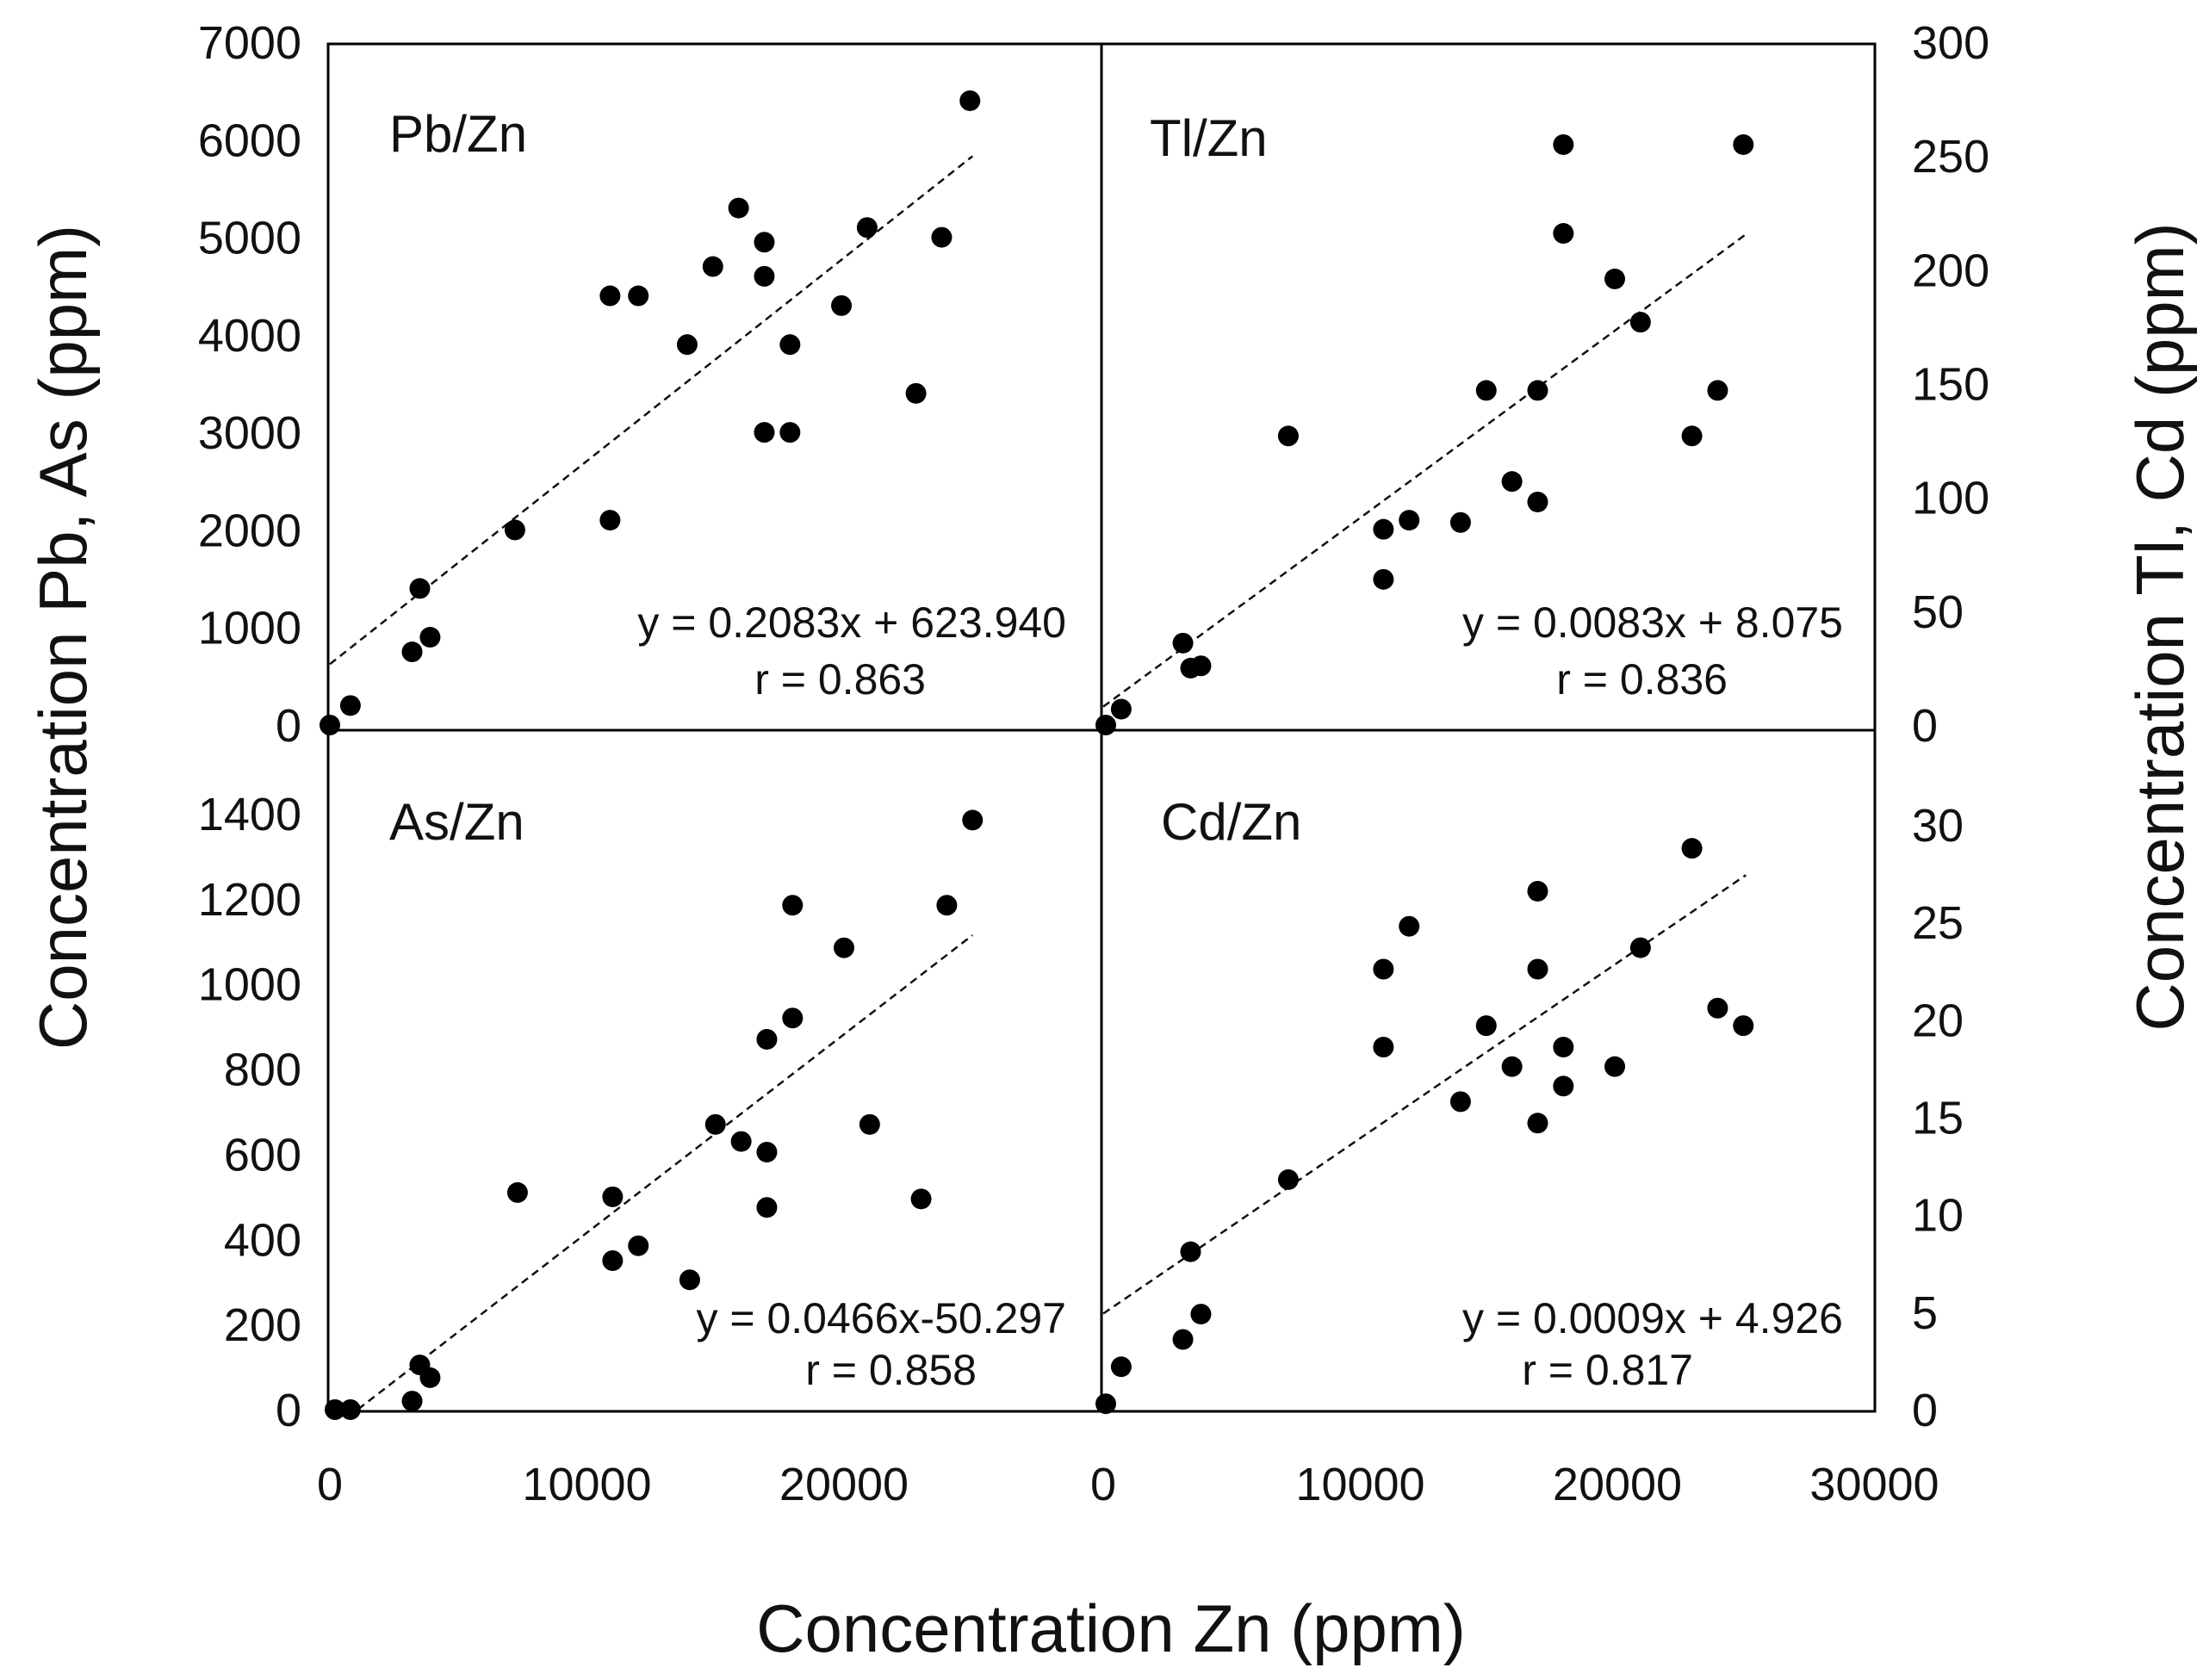  I want to click on y-tick-label-pb: 0, so click(288, 726).